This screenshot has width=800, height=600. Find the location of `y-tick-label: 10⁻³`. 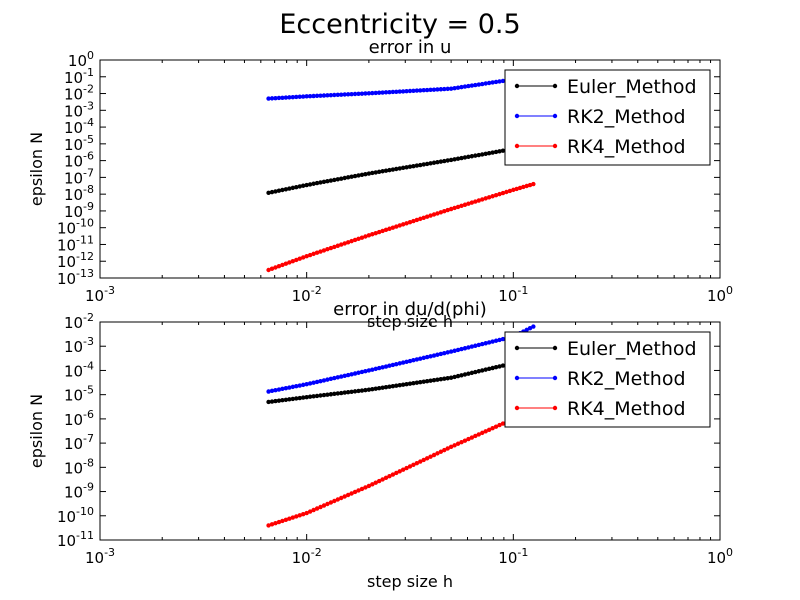

y-tick-label: 10⁻³ is located at coordinates (79, 109).